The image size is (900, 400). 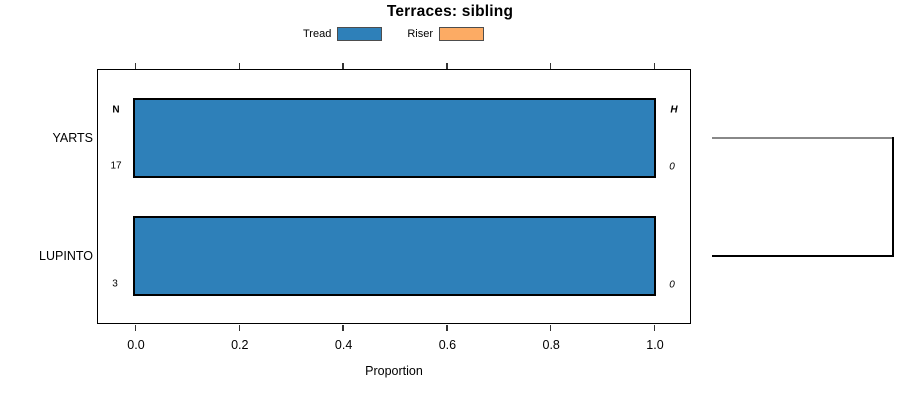 What do you see at coordinates (115, 283) in the screenshot?
I see `n-value-lupinto: 3` at bounding box center [115, 283].